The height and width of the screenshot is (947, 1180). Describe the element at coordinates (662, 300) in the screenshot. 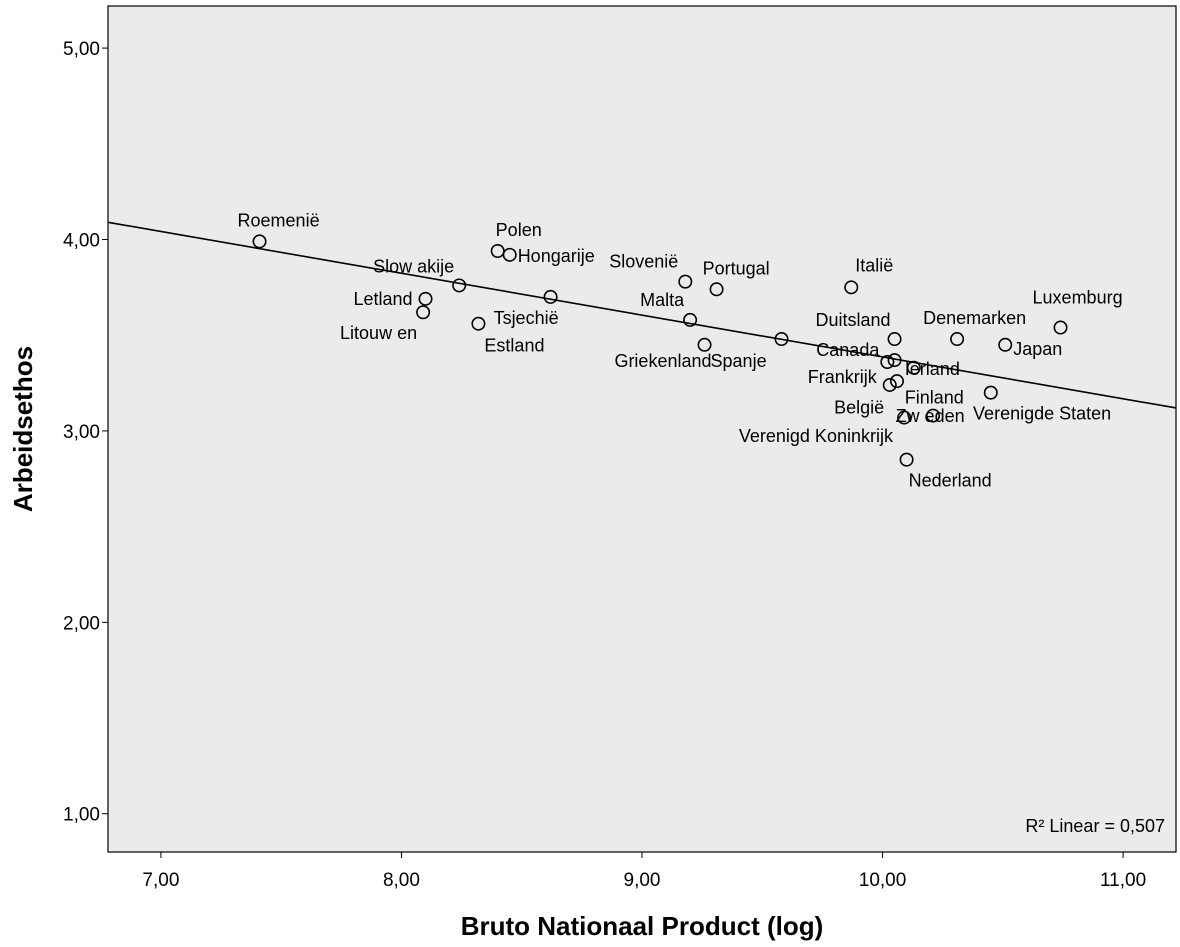

I see `point-label: Malta` at that location.